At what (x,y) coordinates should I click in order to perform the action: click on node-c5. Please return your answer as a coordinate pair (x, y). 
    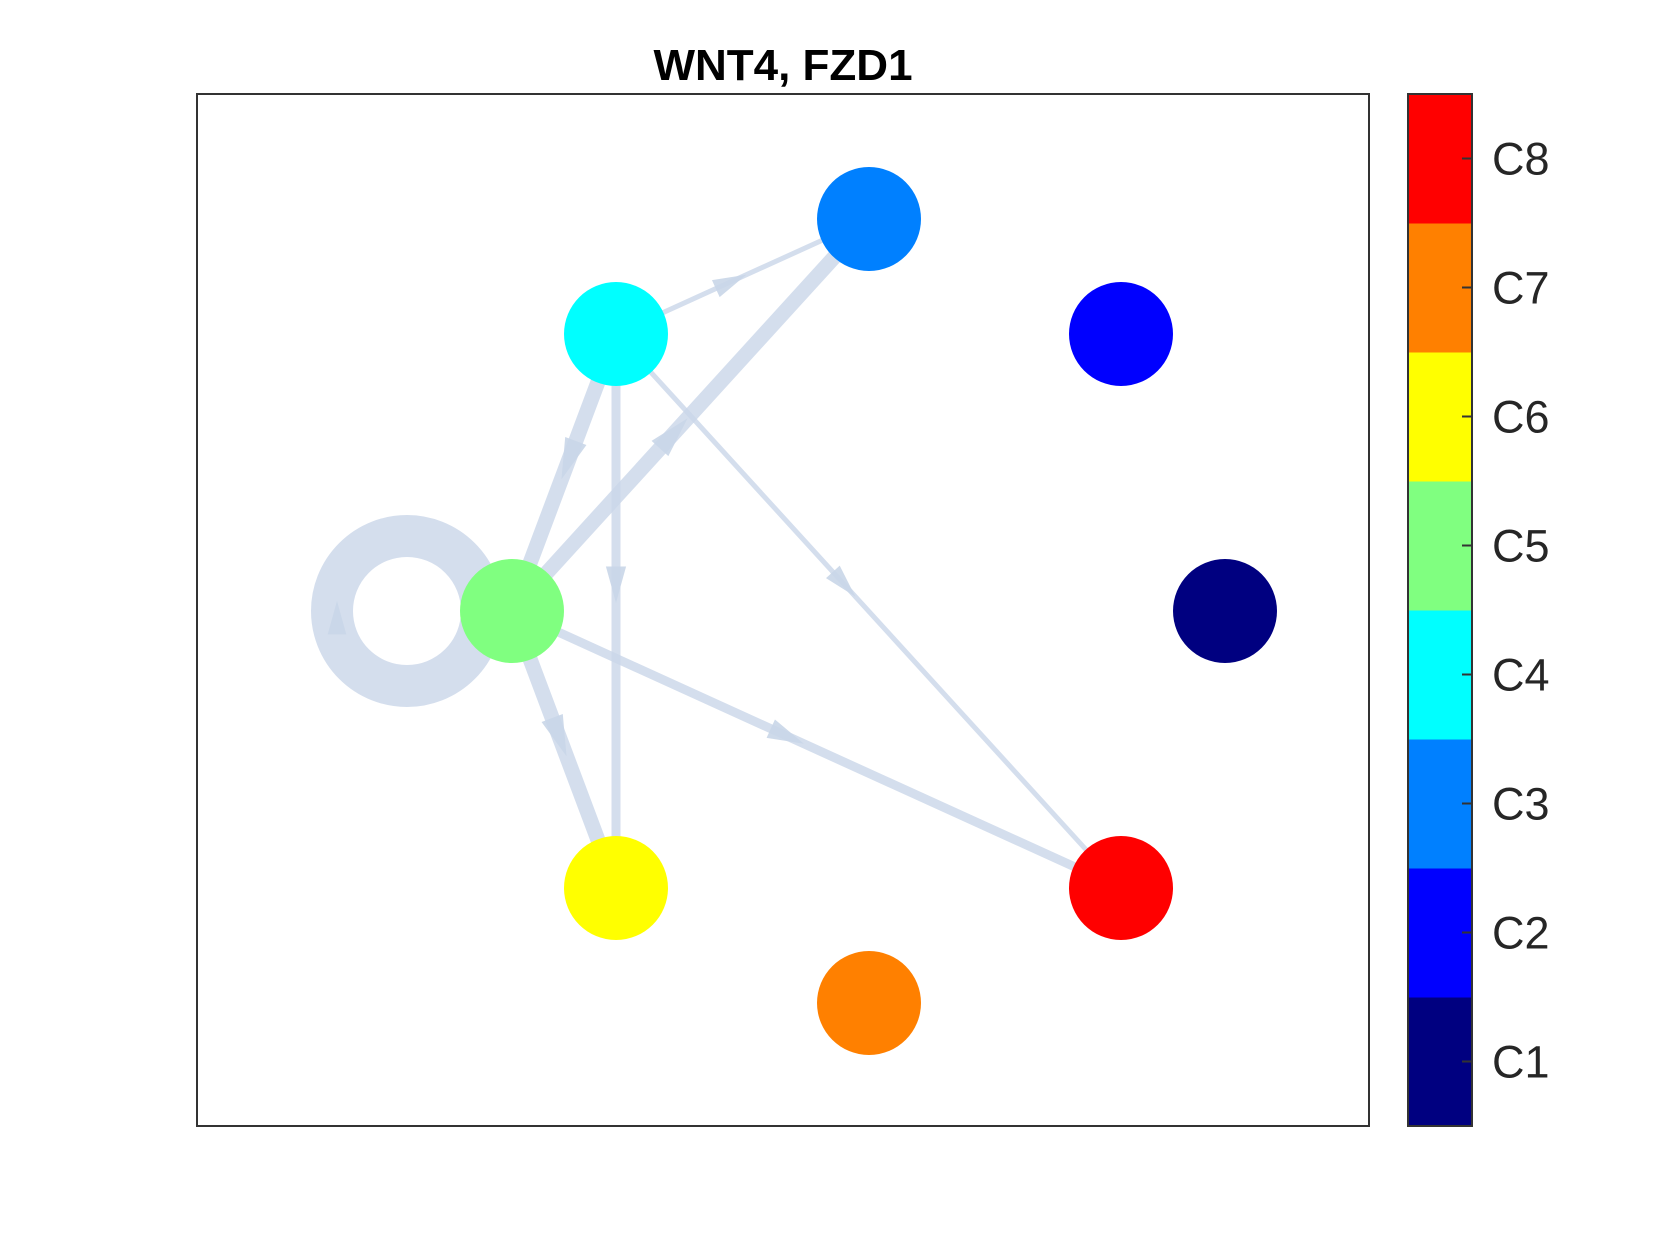
    Looking at the image, I should click on (512, 611).